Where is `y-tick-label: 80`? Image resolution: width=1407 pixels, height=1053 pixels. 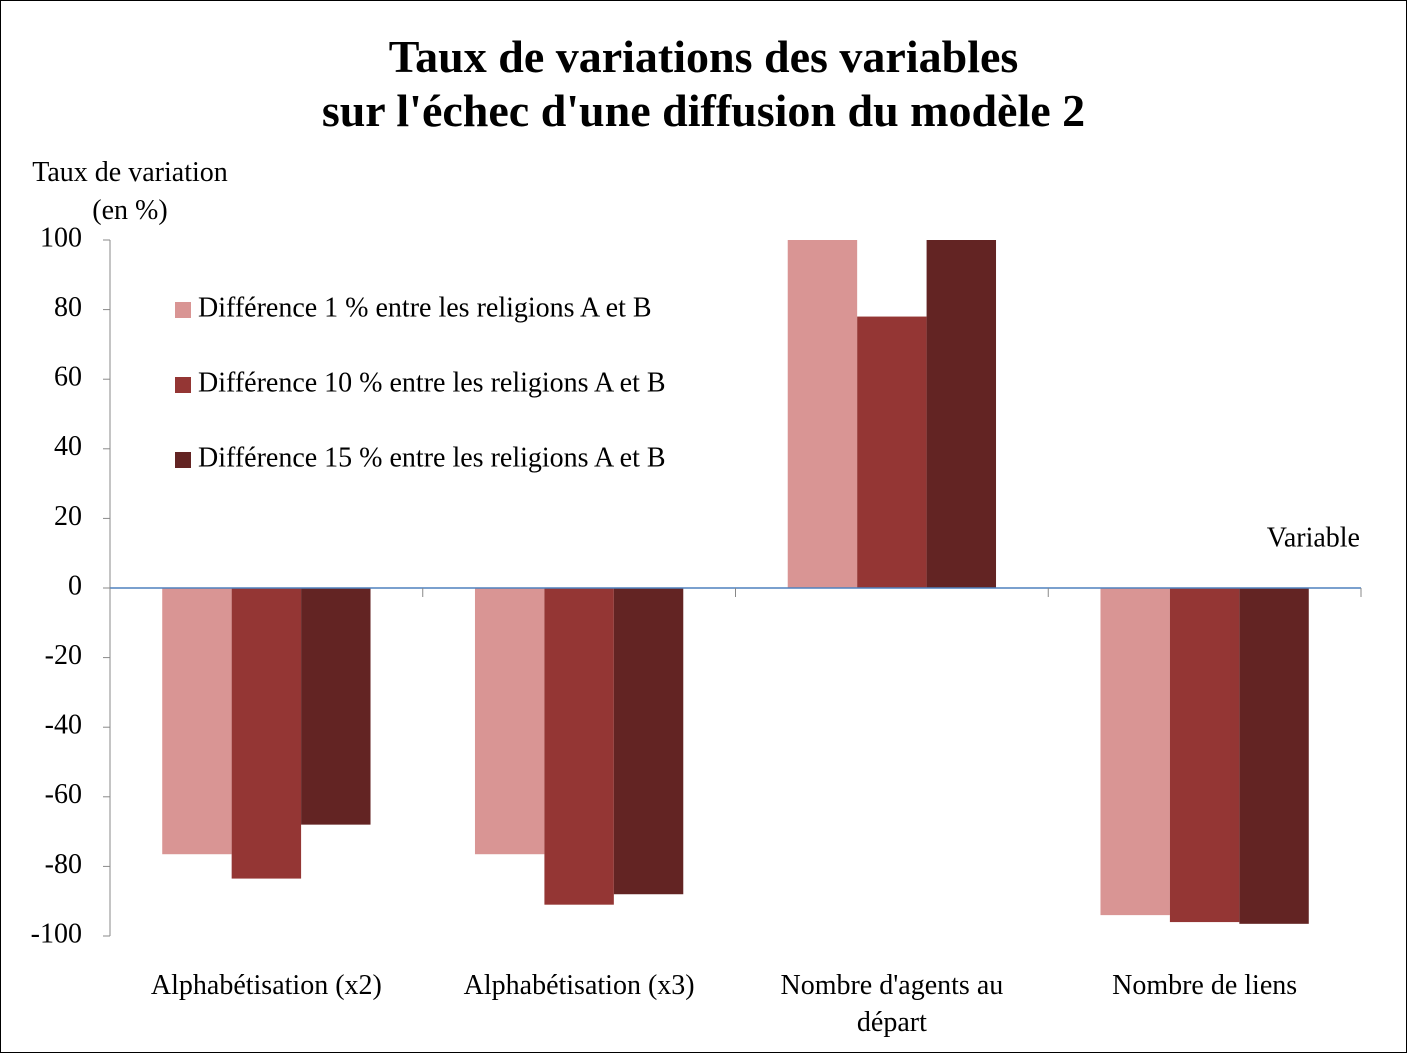 y-tick-label: 80 is located at coordinates (68, 307).